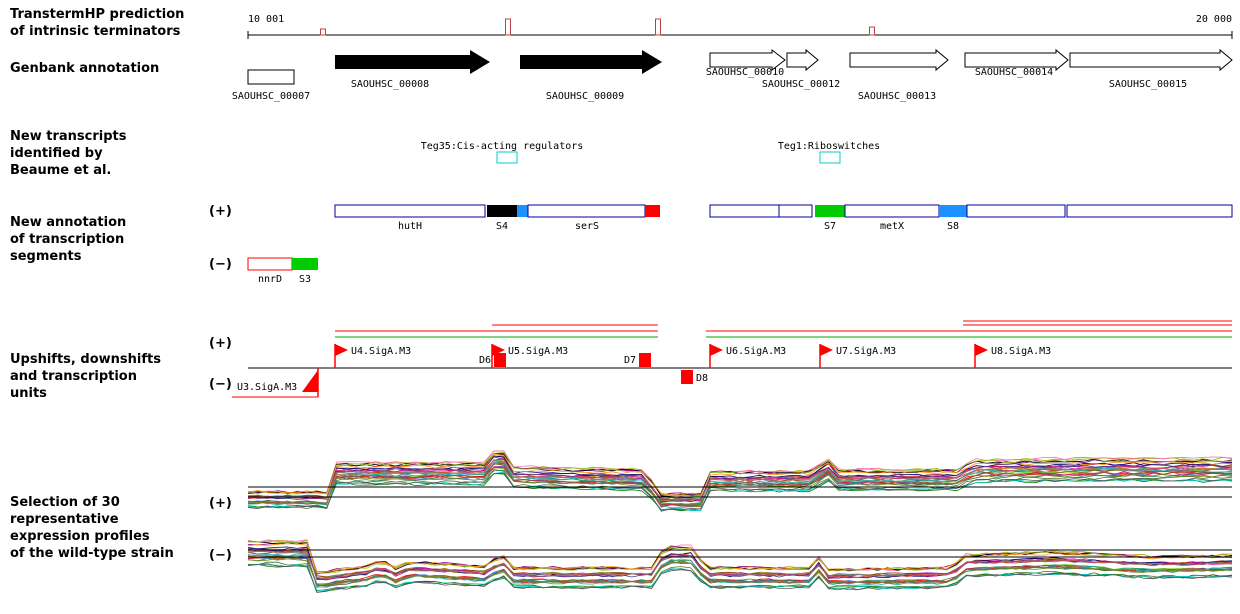 The image size is (1240, 614). I want to click on segment-label: S8, so click(953, 226).